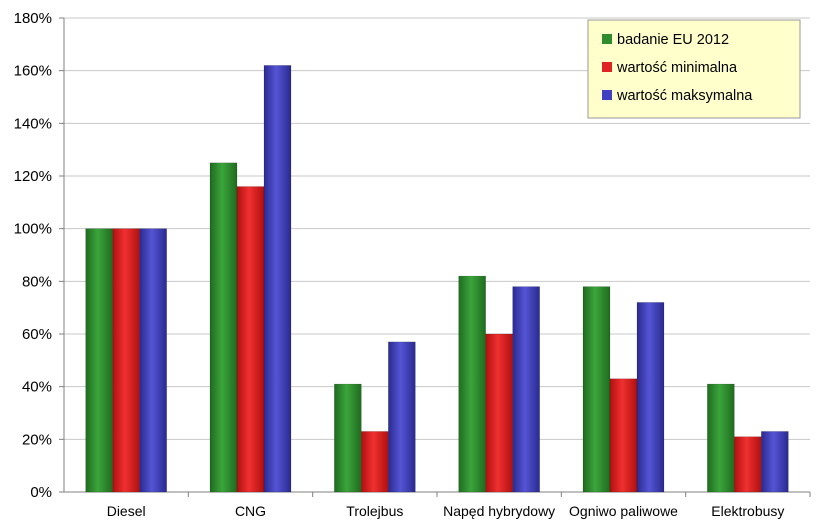 The height and width of the screenshot is (523, 817). Describe the element at coordinates (33, 71) in the screenshot. I see `y-tick-label: 160%` at that location.